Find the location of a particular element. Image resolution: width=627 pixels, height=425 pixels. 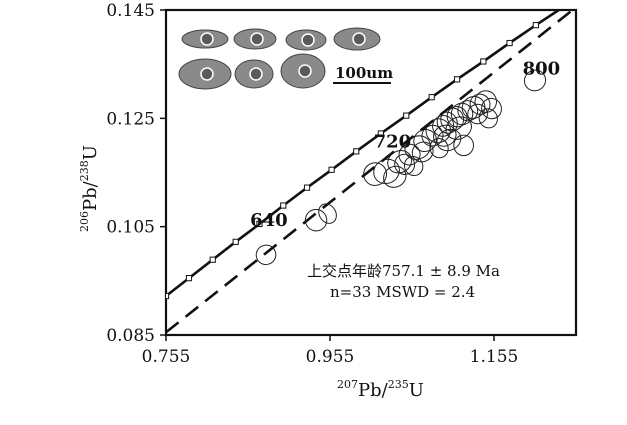

concordia-age-label: 800 is located at coordinates (542, 69).